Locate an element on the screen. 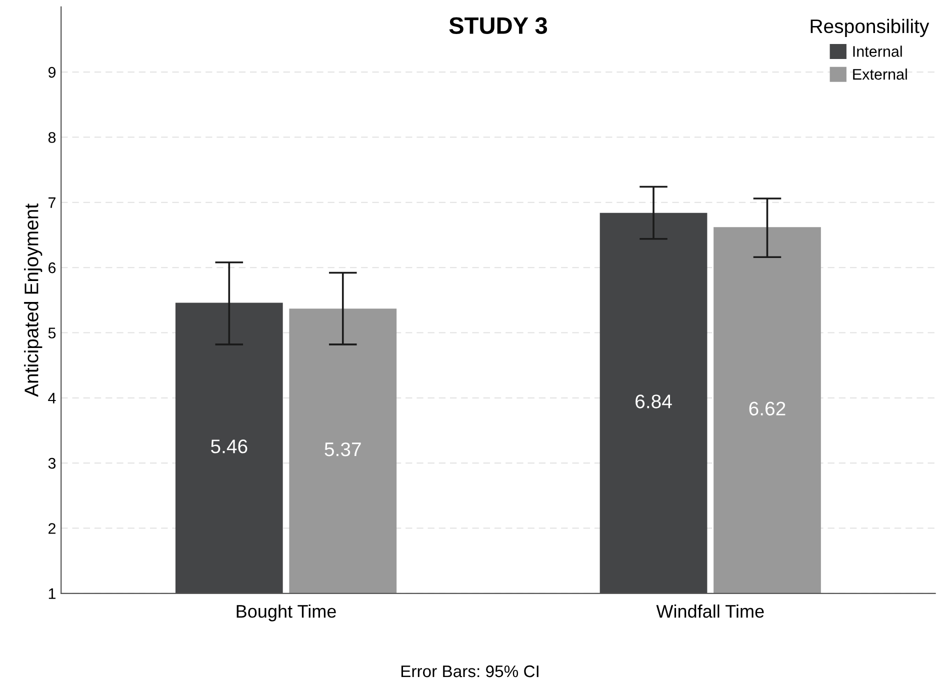  y-tick-label: 3 is located at coordinates (52, 463).